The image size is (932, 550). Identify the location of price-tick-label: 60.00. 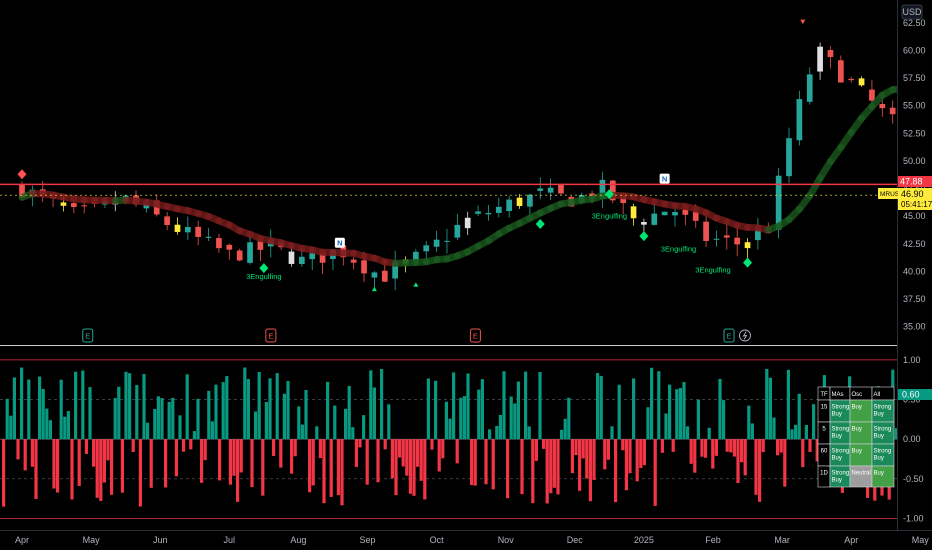
(914, 50).